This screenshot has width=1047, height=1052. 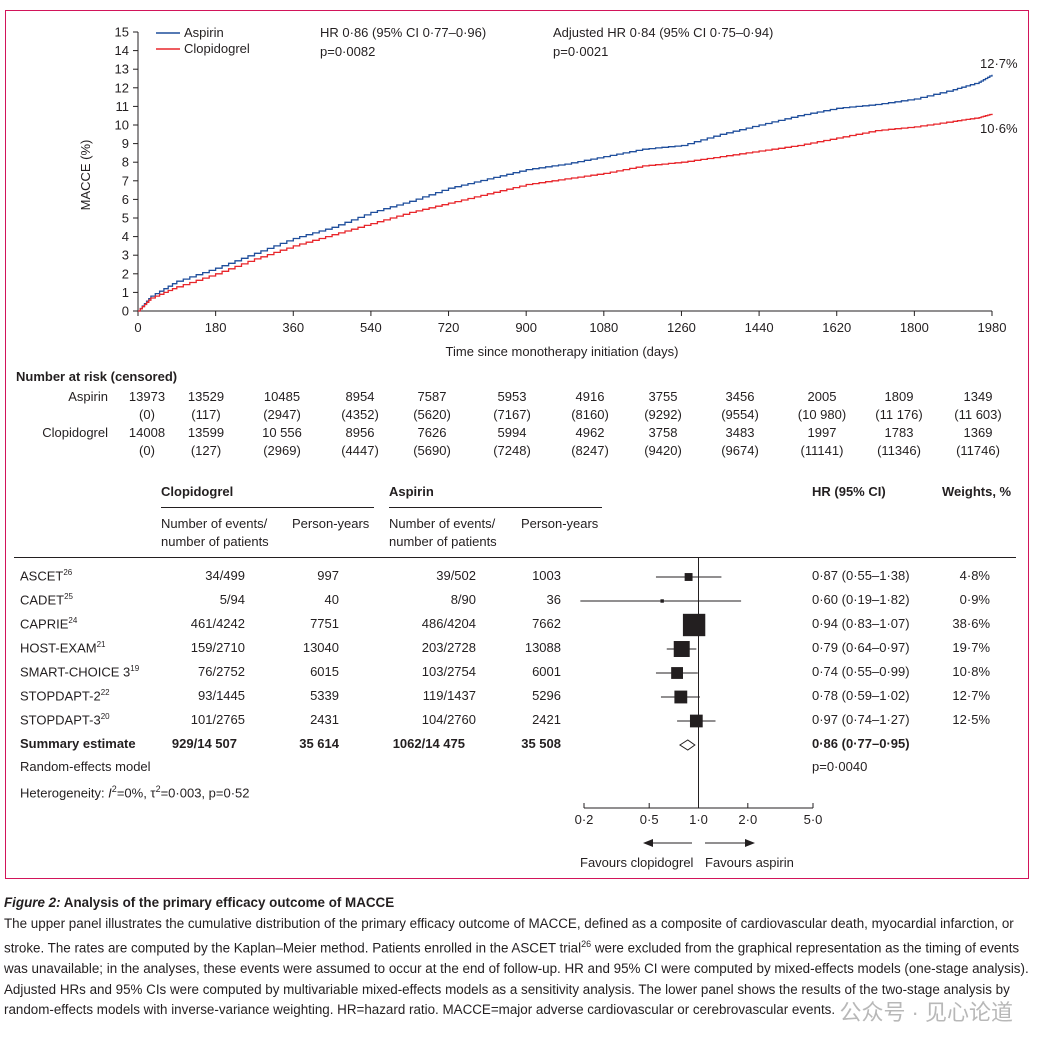 I want to click on study-hr: 0·60 (0·19–1·82), so click(x=861, y=599).